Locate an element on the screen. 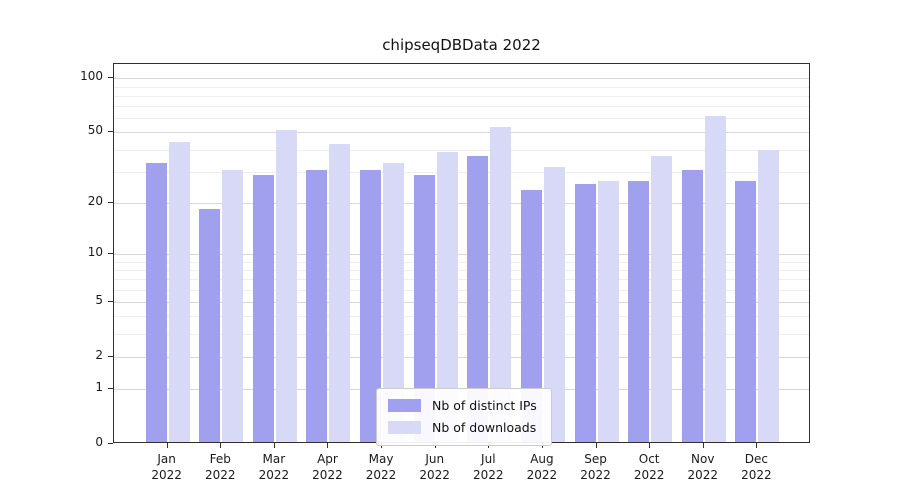  x-tick-label: Jul 2022 is located at coordinates (488, 467).